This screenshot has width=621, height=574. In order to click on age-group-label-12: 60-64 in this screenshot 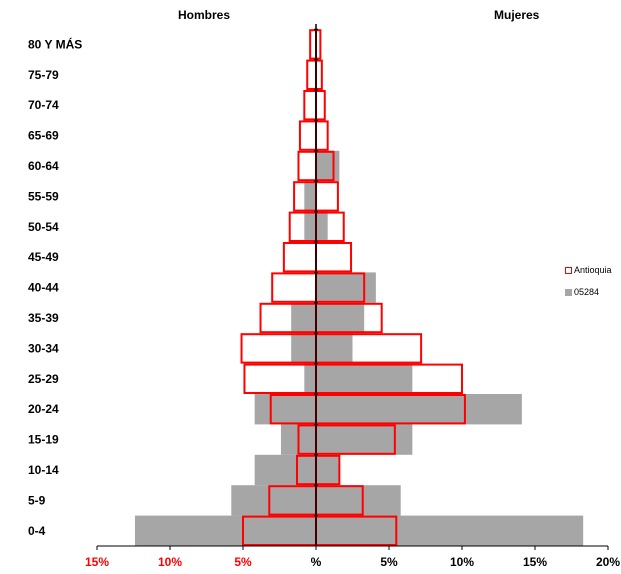, I will do `click(43, 166)`.